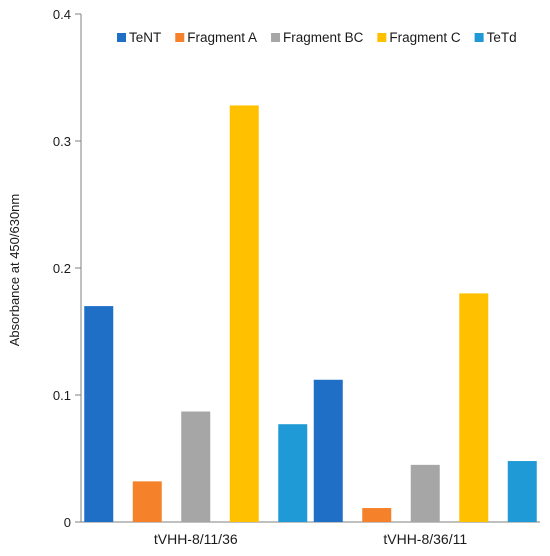  What do you see at coordinates (62, 141) in the screenshot?
I see `y-tick-label: 0.3` at bounding box center [62, 141].